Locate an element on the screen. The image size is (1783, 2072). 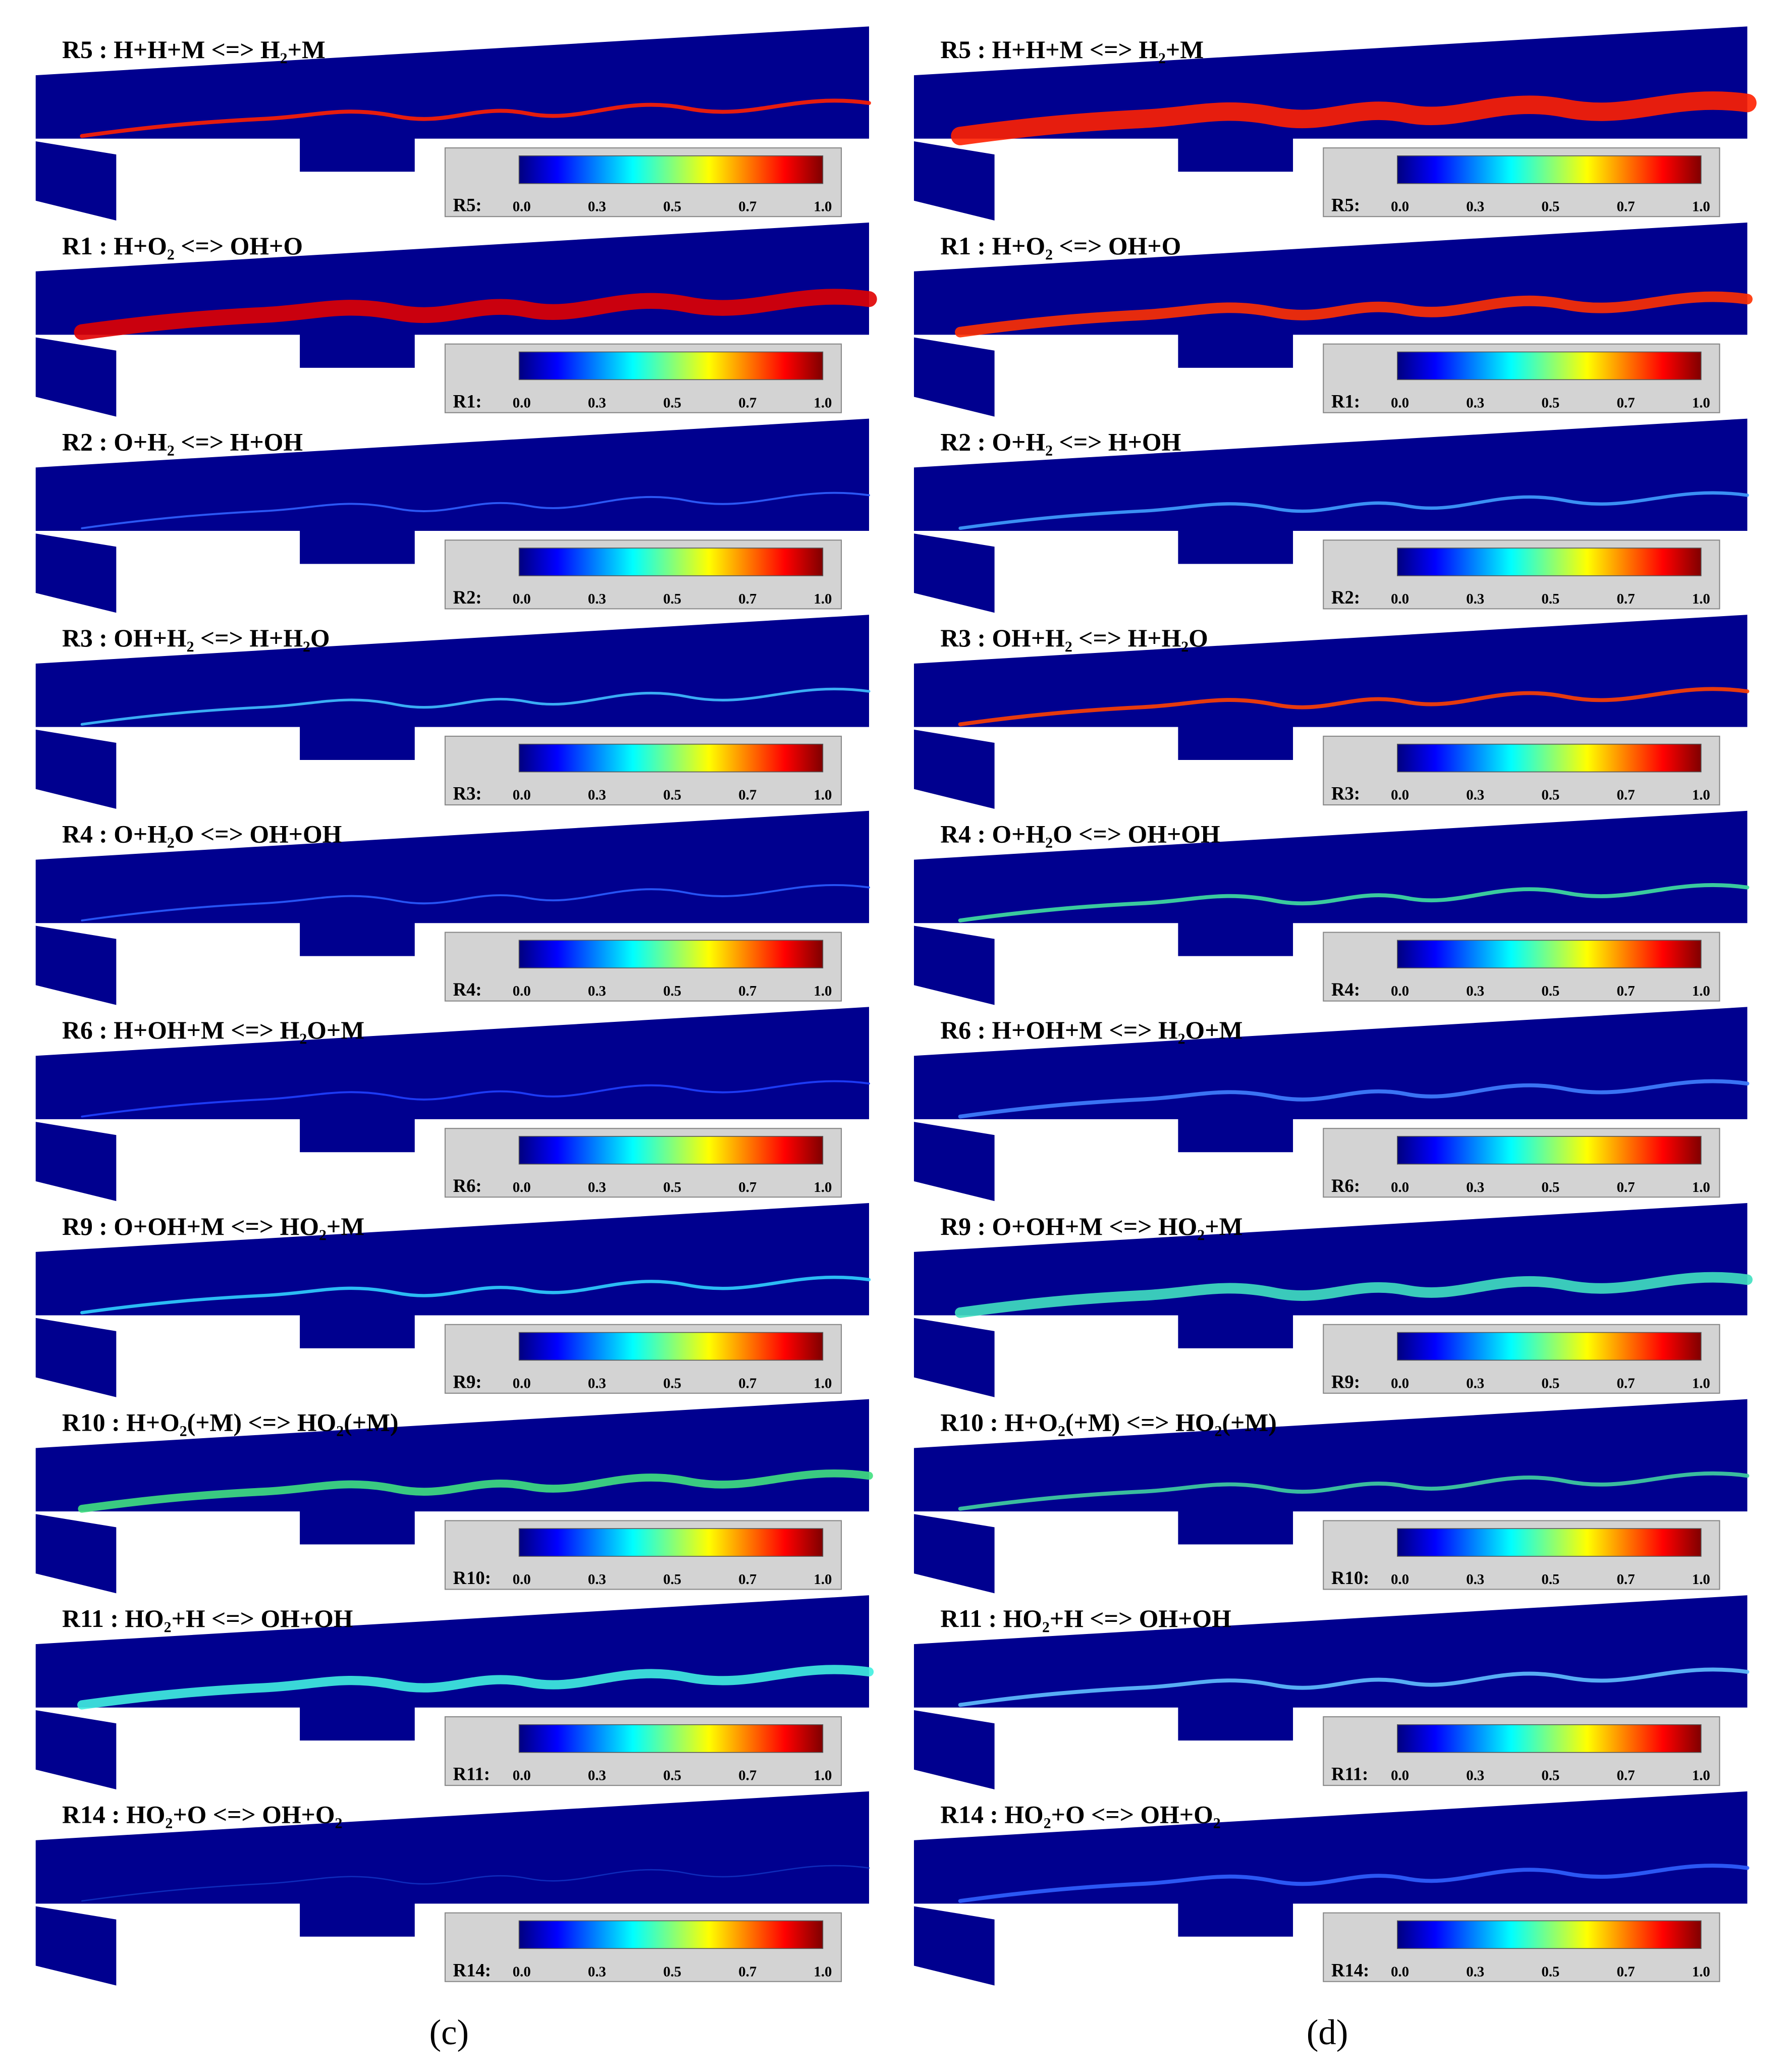
colorbar-label: R9: is located at coordinates (1345, 1381).